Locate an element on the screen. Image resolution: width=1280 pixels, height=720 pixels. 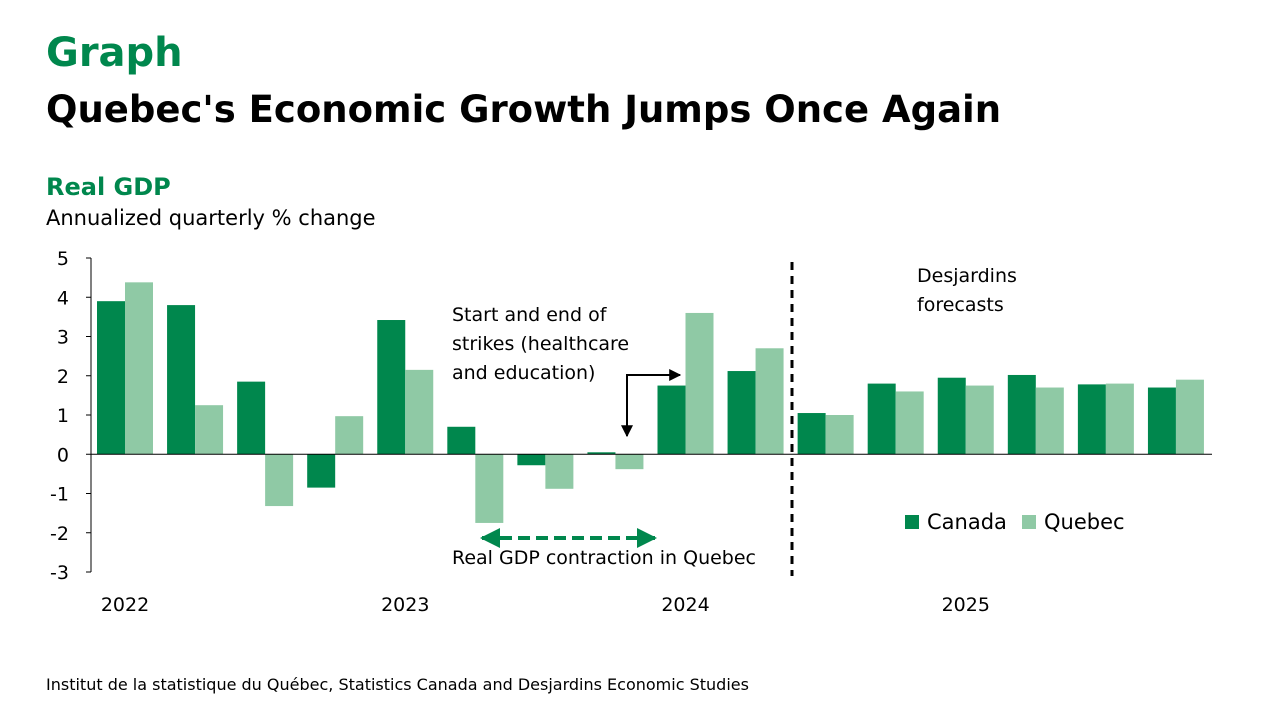
y-tick-label: 1 is located at coordinates (63, 416).